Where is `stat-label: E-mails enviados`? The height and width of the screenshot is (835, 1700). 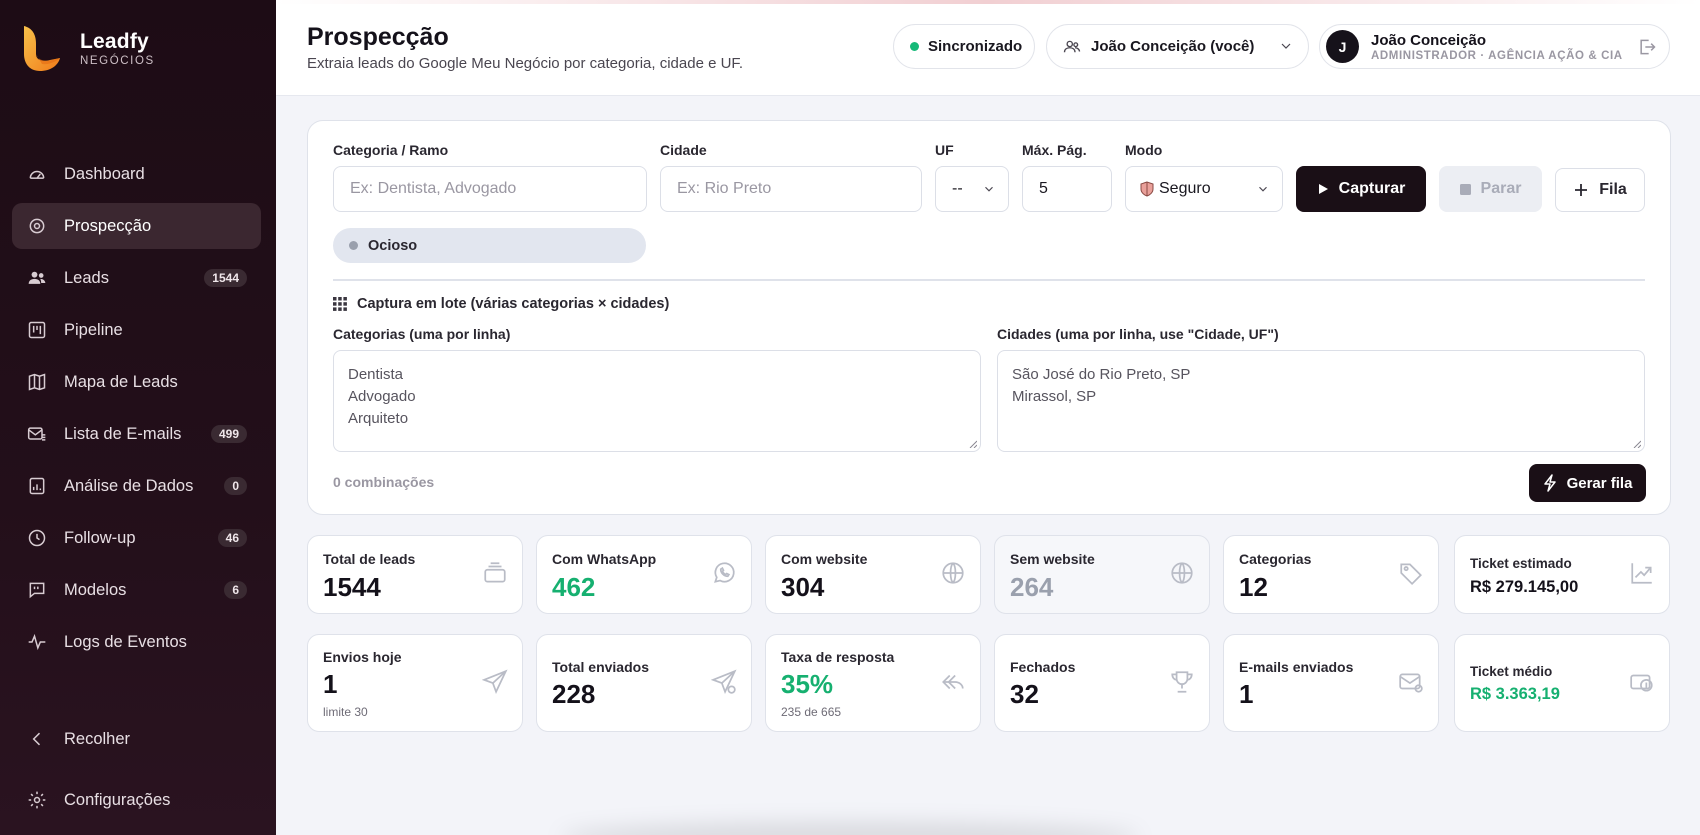 stat-label: E-mails enviados is located at coordinates (1296, 667).